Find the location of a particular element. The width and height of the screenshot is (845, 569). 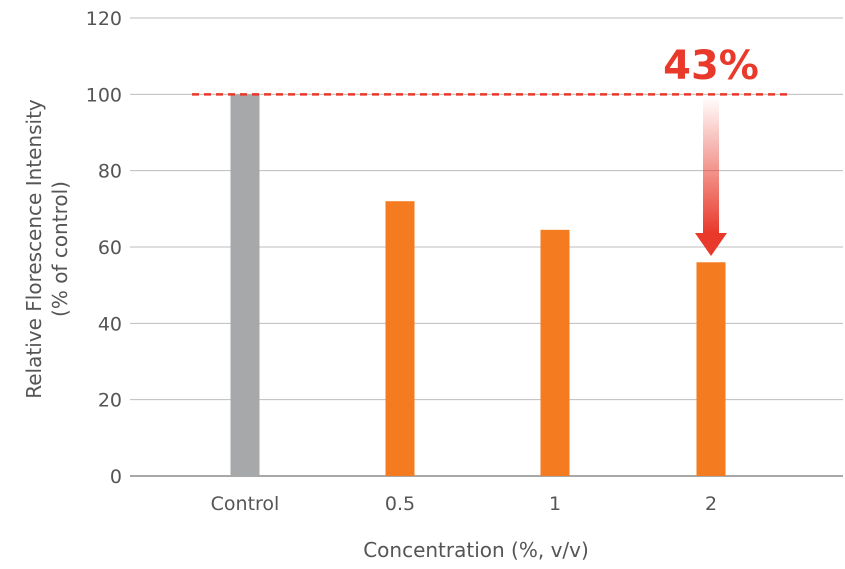

bar-control is located at coordinates (245, 285).